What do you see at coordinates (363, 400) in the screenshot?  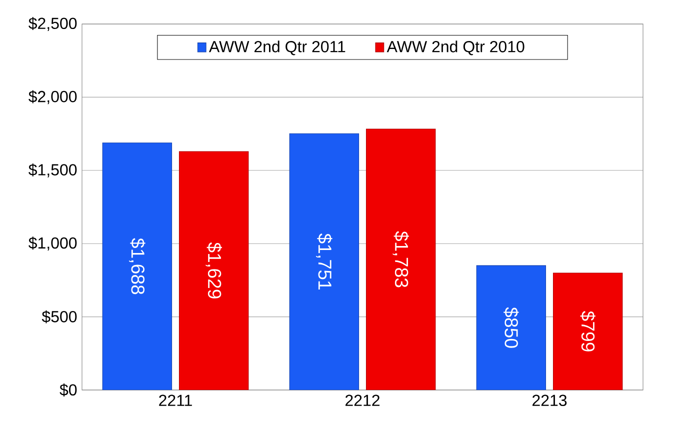 I see `x-tick-label: 2212` at bounding box center [363, 400].